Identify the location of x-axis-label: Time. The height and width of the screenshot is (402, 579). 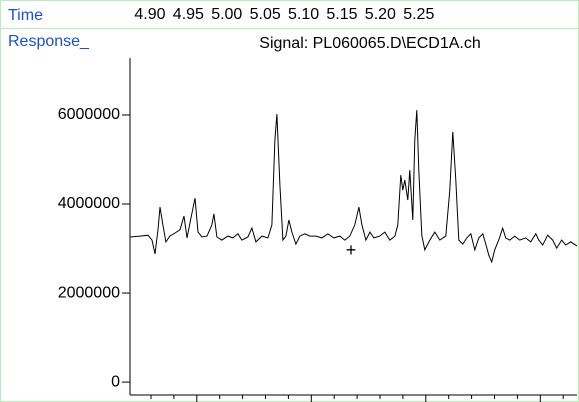
(25, 15).